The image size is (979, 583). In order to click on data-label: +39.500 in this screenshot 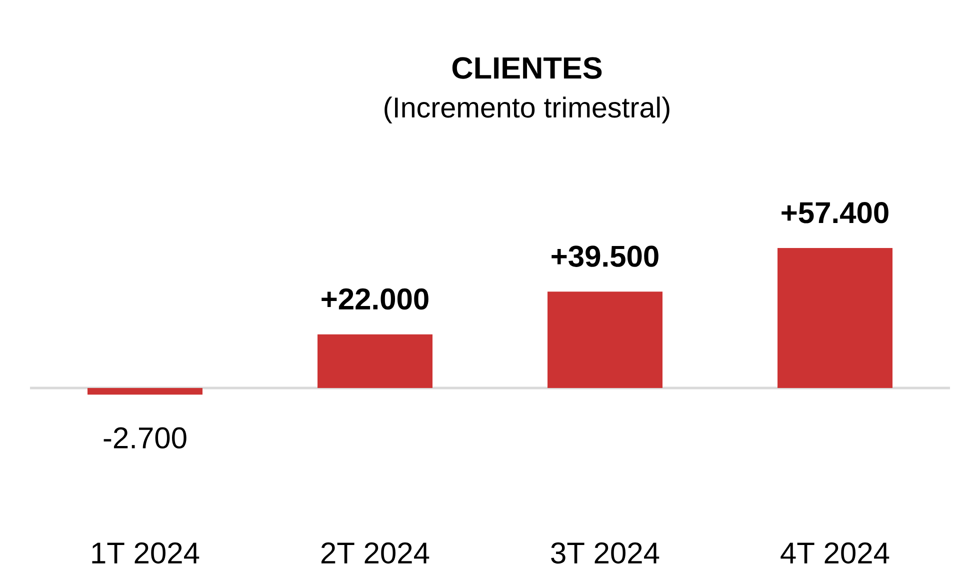, I will do `click(605, 256)`.